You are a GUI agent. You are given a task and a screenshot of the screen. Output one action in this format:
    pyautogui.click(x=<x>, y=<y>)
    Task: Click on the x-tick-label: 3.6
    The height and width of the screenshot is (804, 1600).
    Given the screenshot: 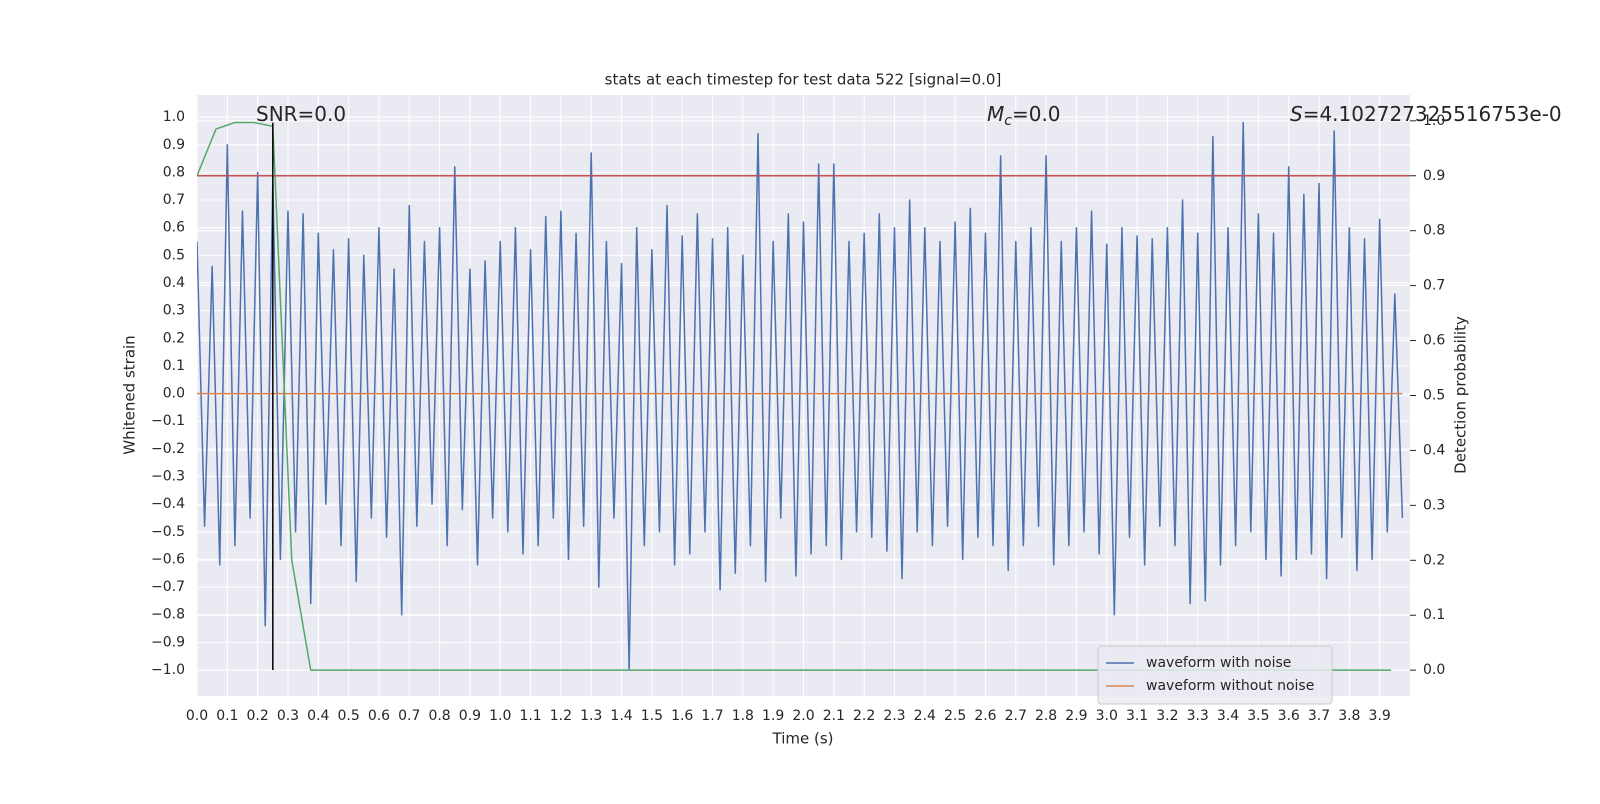 What is the action you would take?
    pyautogui.click(x=1289, y=716)
    